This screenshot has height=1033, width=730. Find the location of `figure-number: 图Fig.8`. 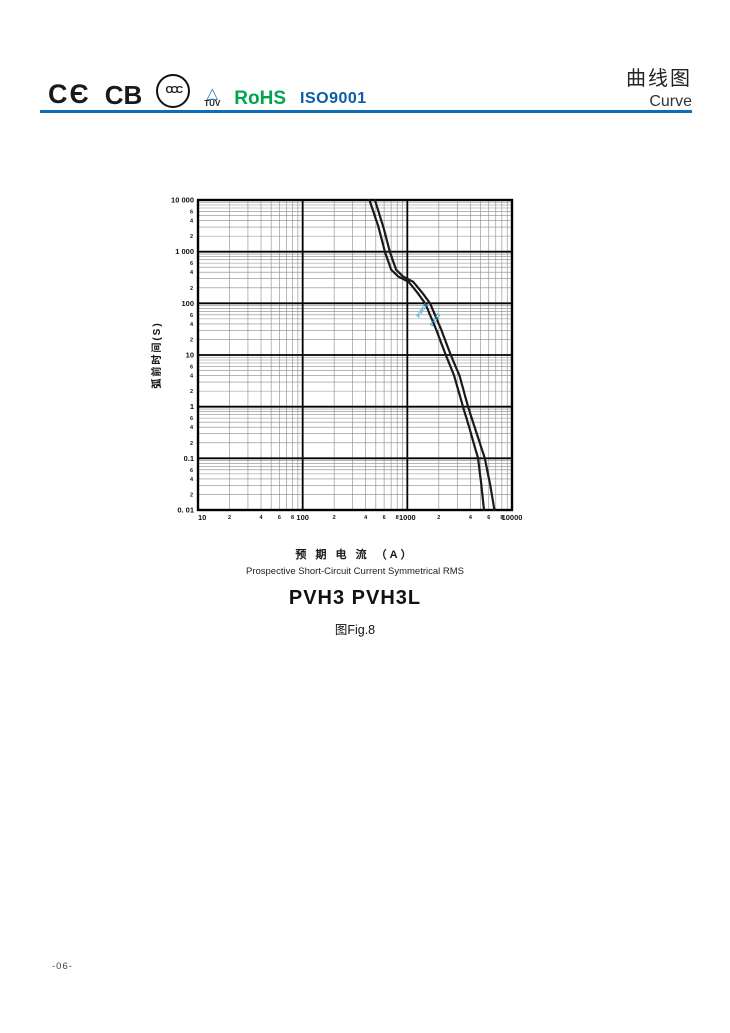

figure-number: 图Fig.8 is located at coordinates (355, 630).